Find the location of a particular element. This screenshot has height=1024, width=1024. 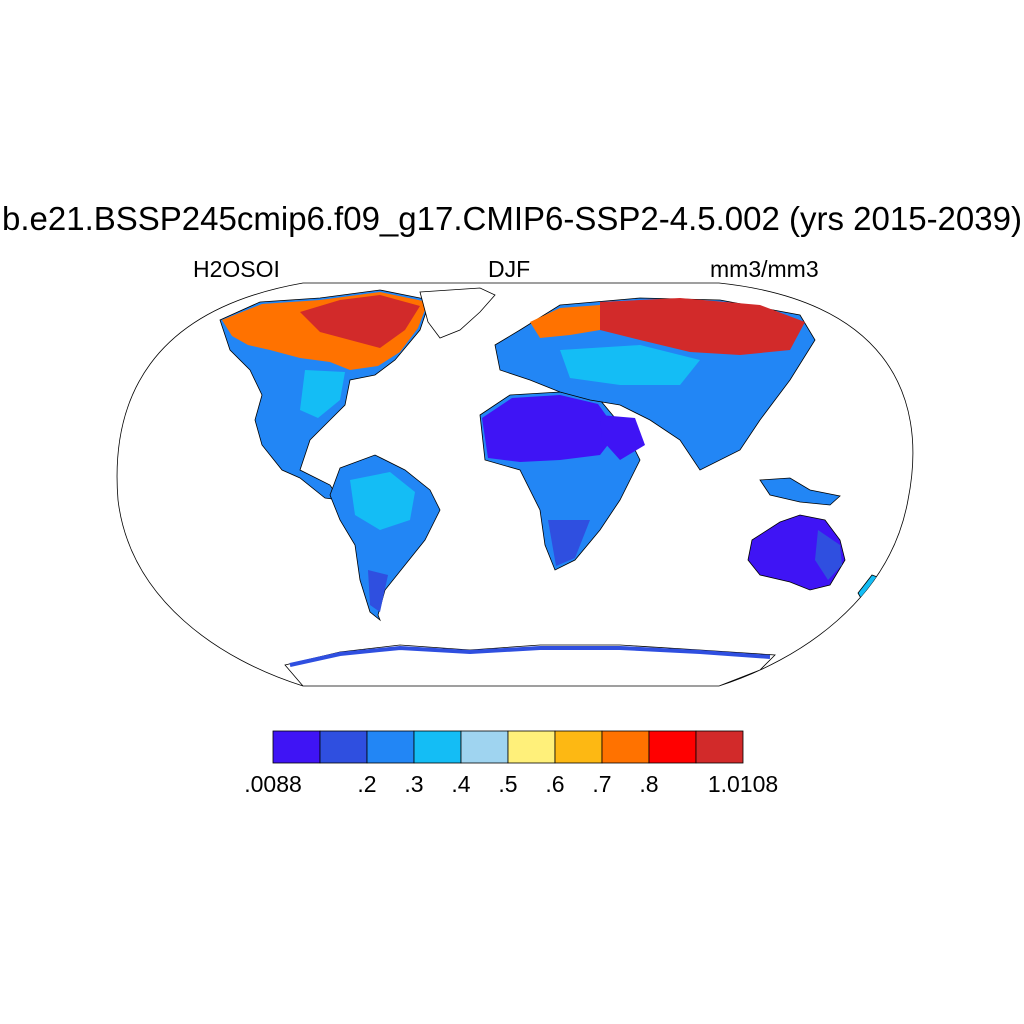

antarctica-region is located at coordinates (530, 665).